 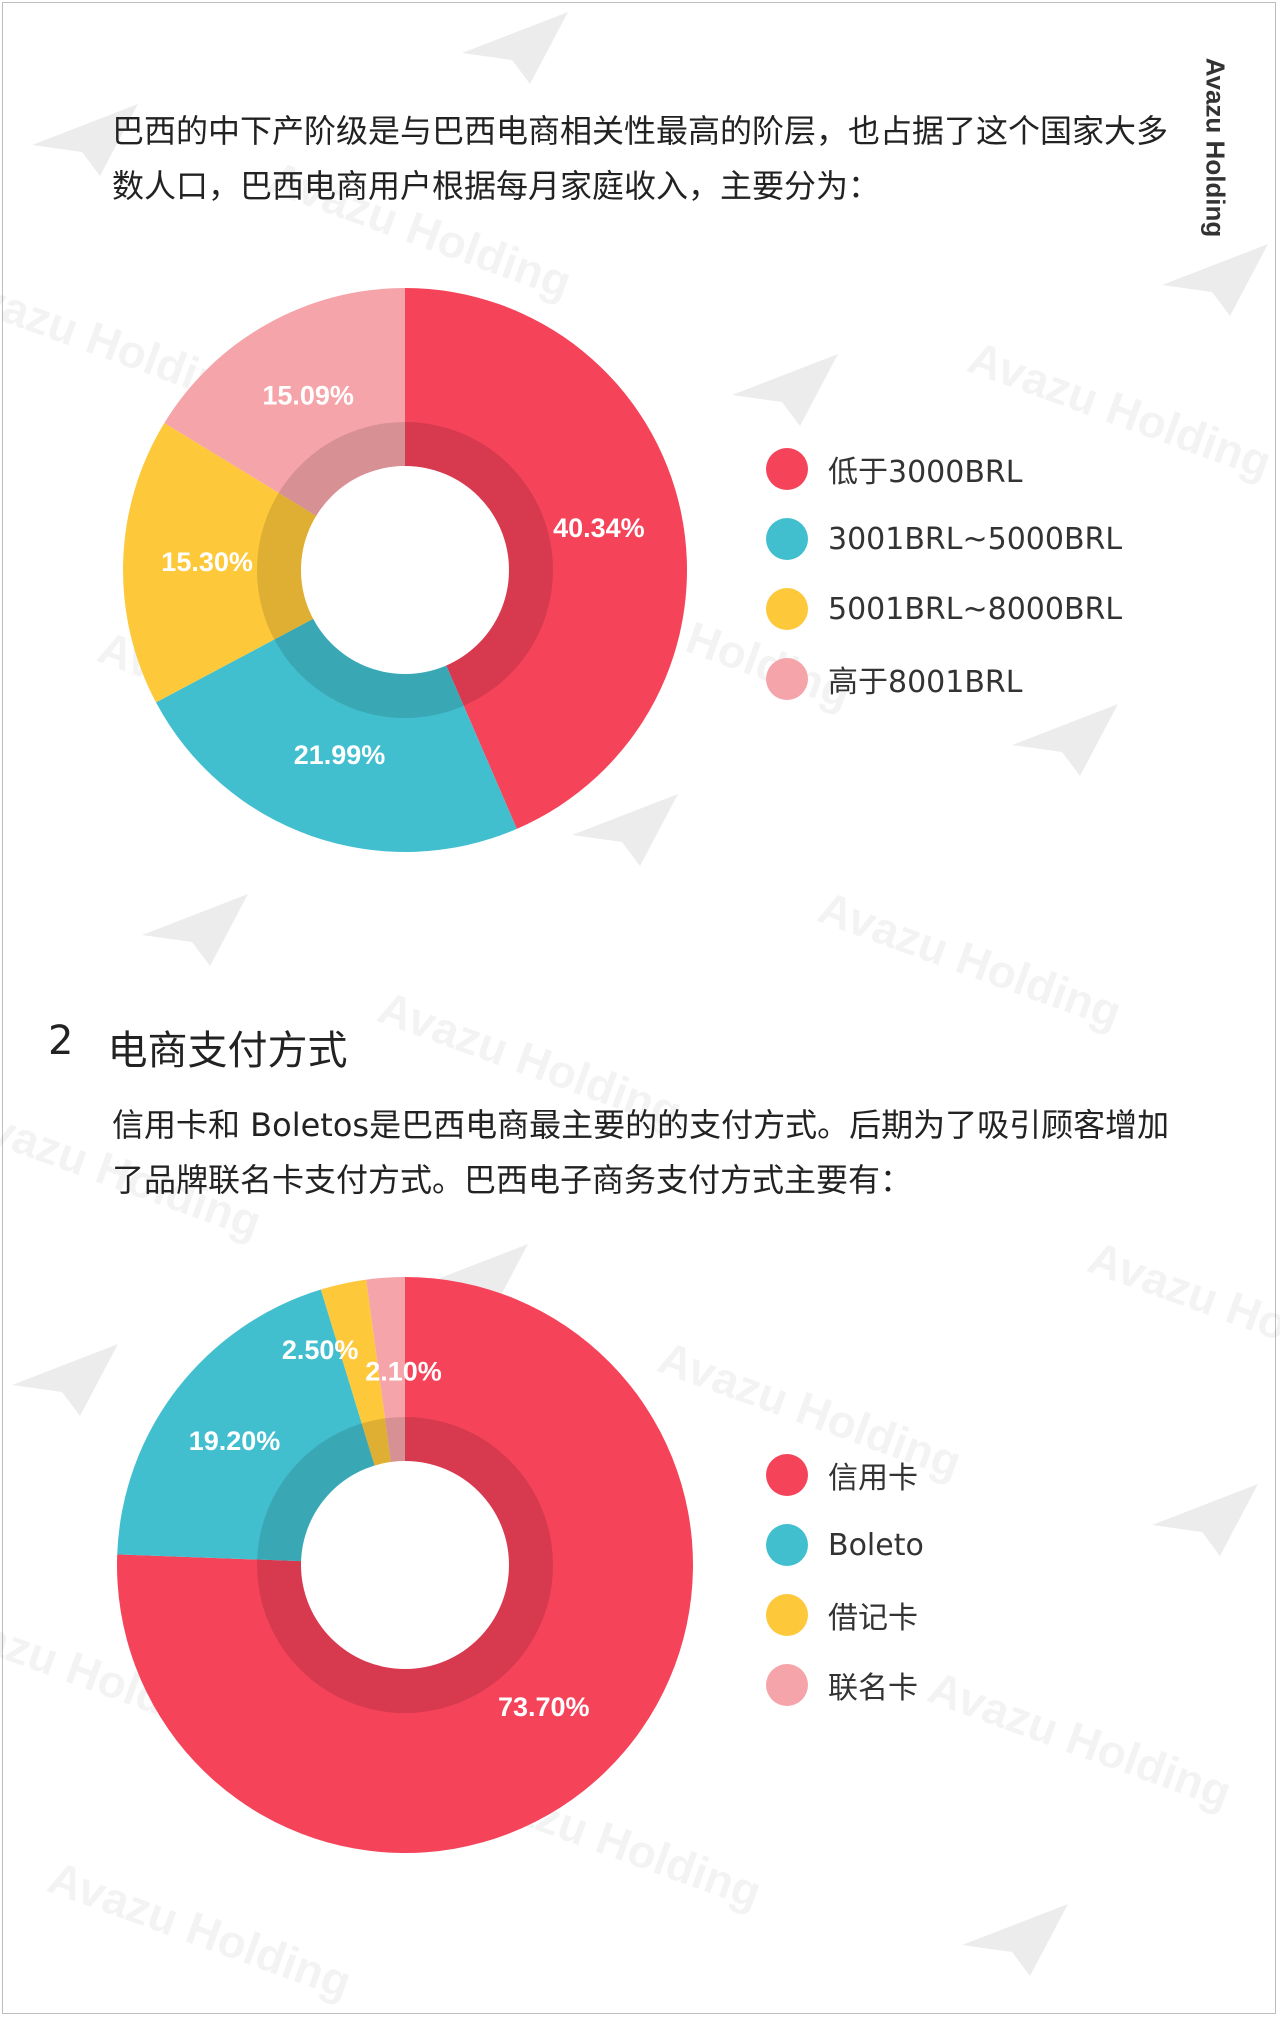 I want to click on legend-item: Boleto, so click(x=845, y=1545).